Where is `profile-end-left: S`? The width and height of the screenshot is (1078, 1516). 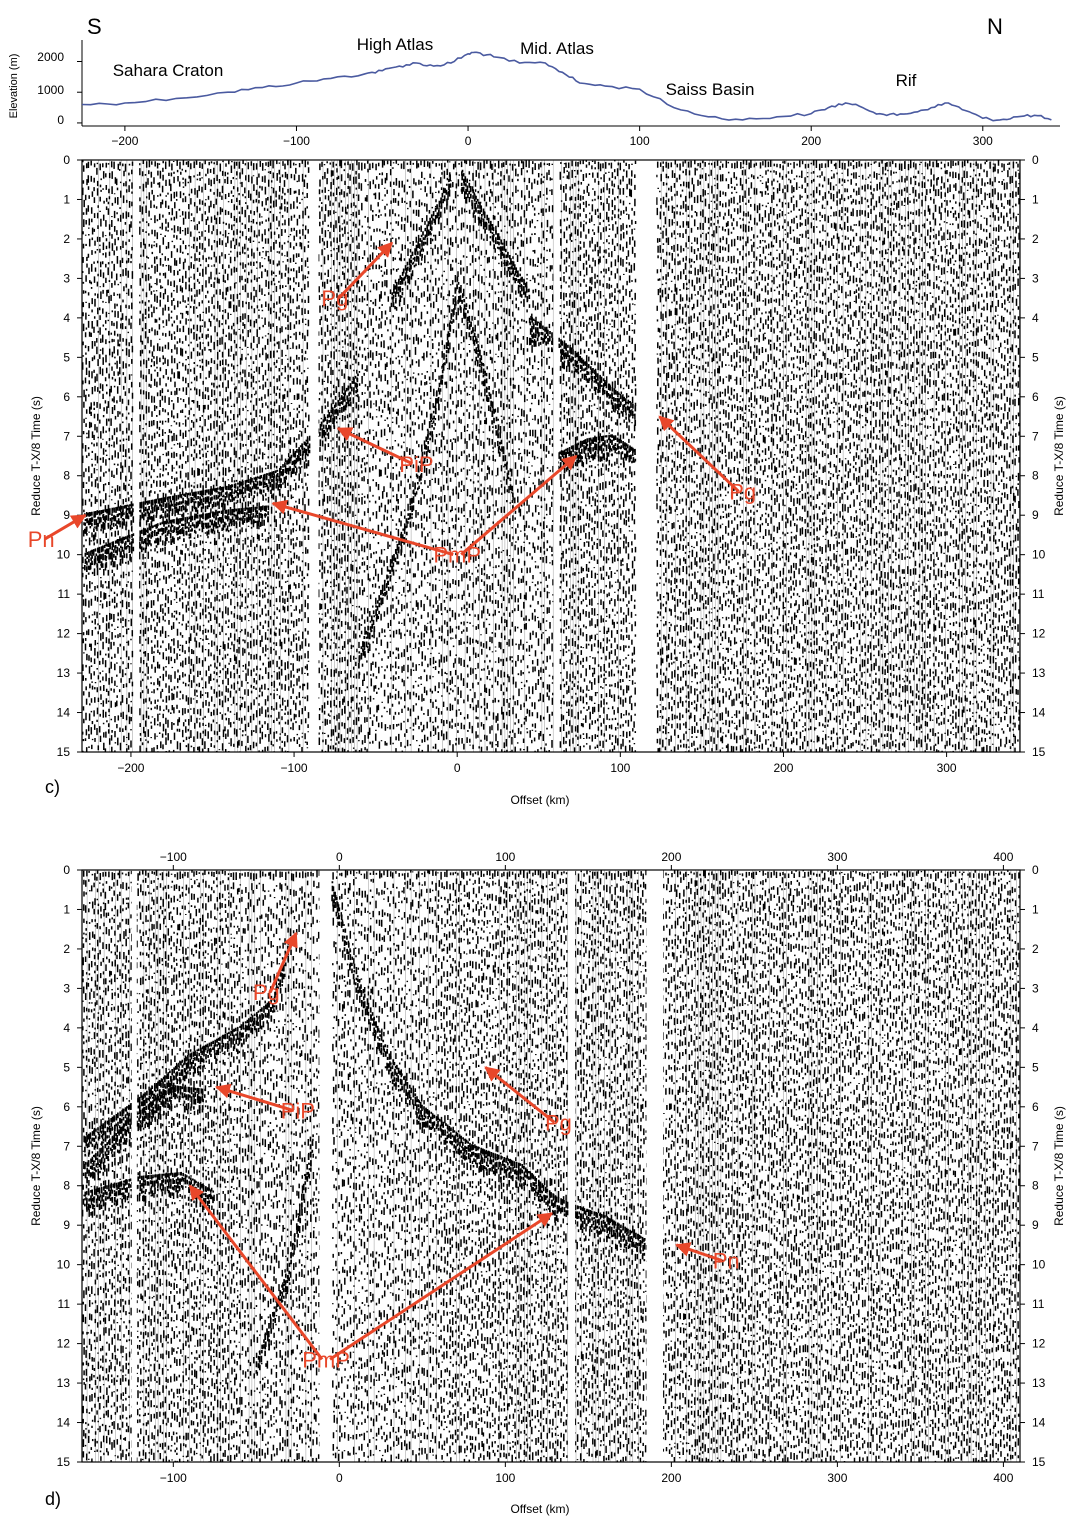 profile-end-left: S is located at coordinates (94, 26).